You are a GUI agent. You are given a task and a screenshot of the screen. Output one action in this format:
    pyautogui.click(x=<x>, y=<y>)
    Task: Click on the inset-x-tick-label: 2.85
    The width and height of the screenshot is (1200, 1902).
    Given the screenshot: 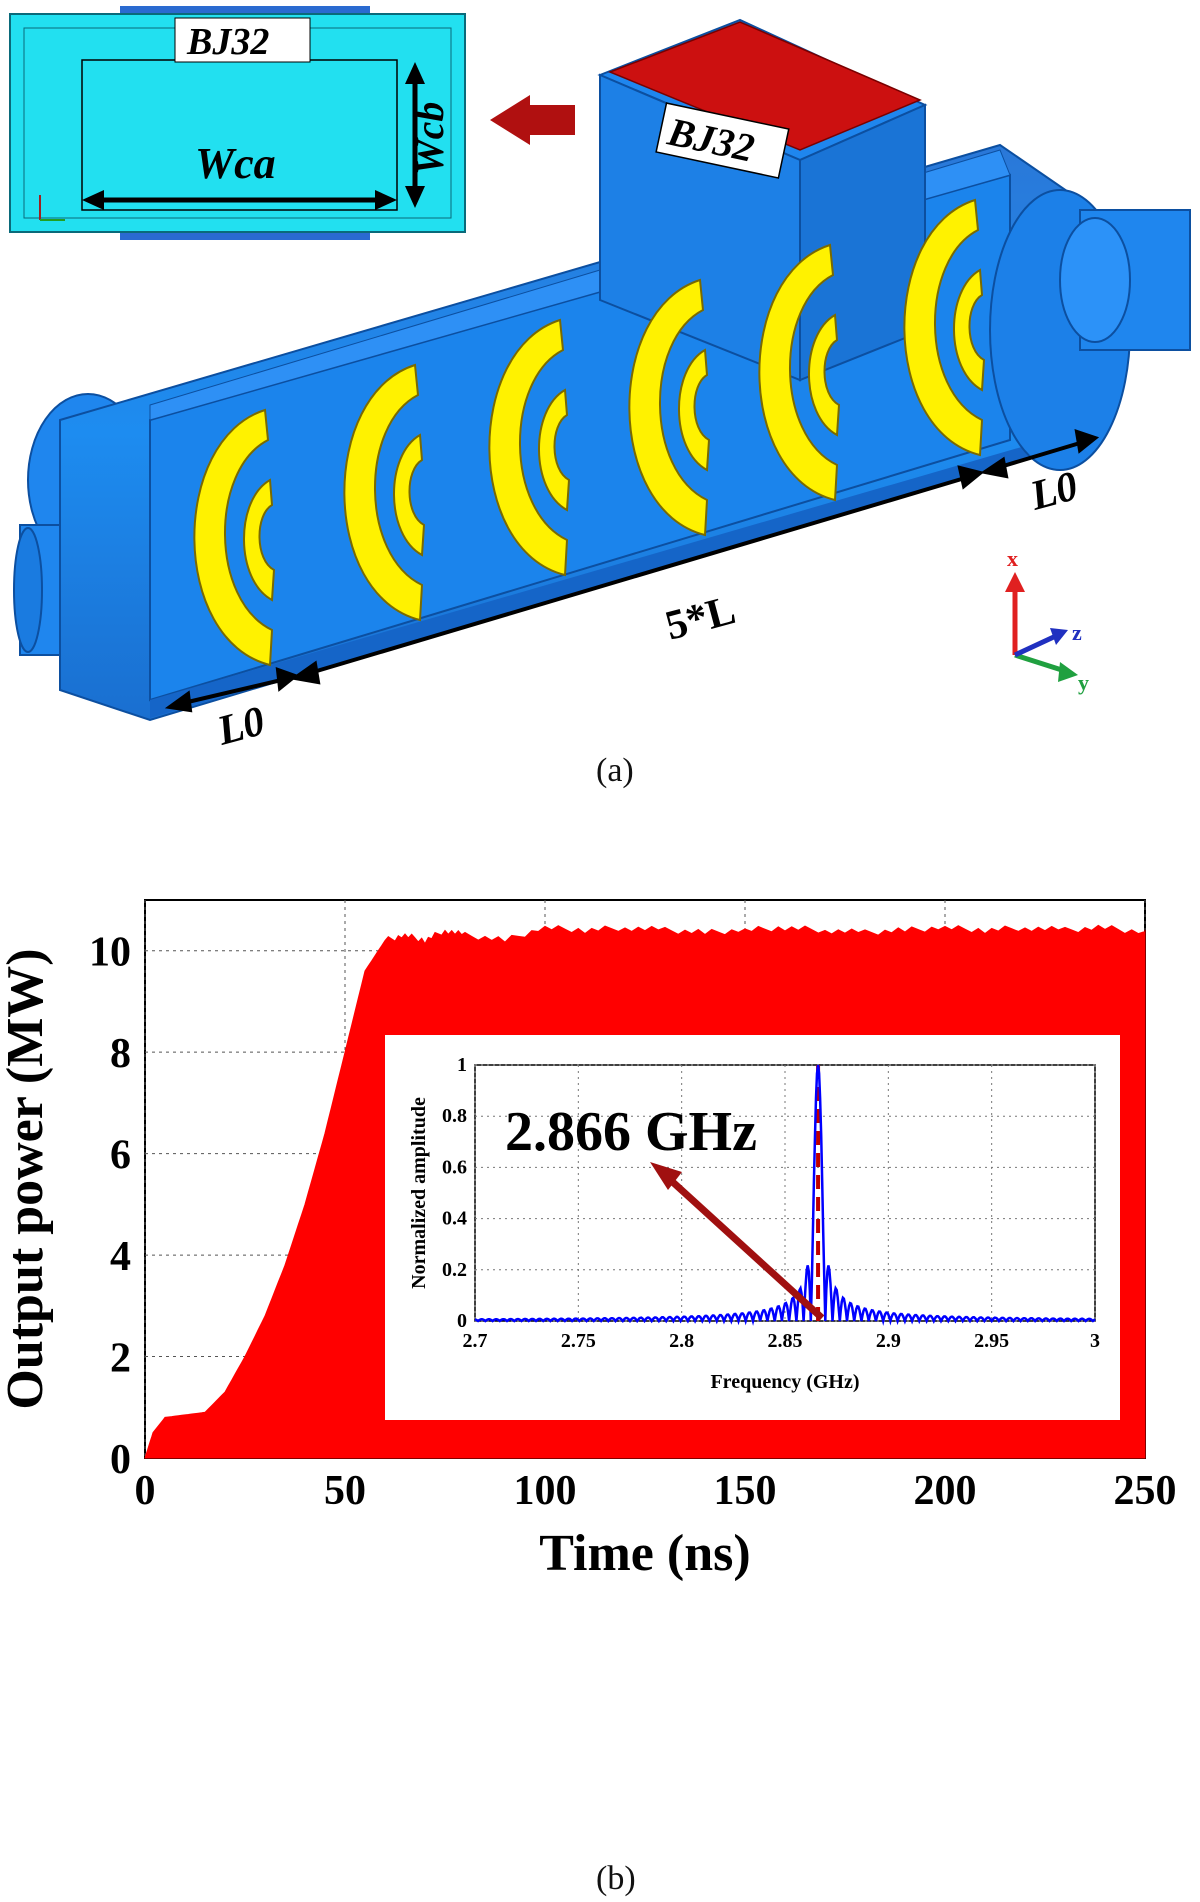 What is the action you would take?
    pyautogui.click(x=785, y=1341)
    